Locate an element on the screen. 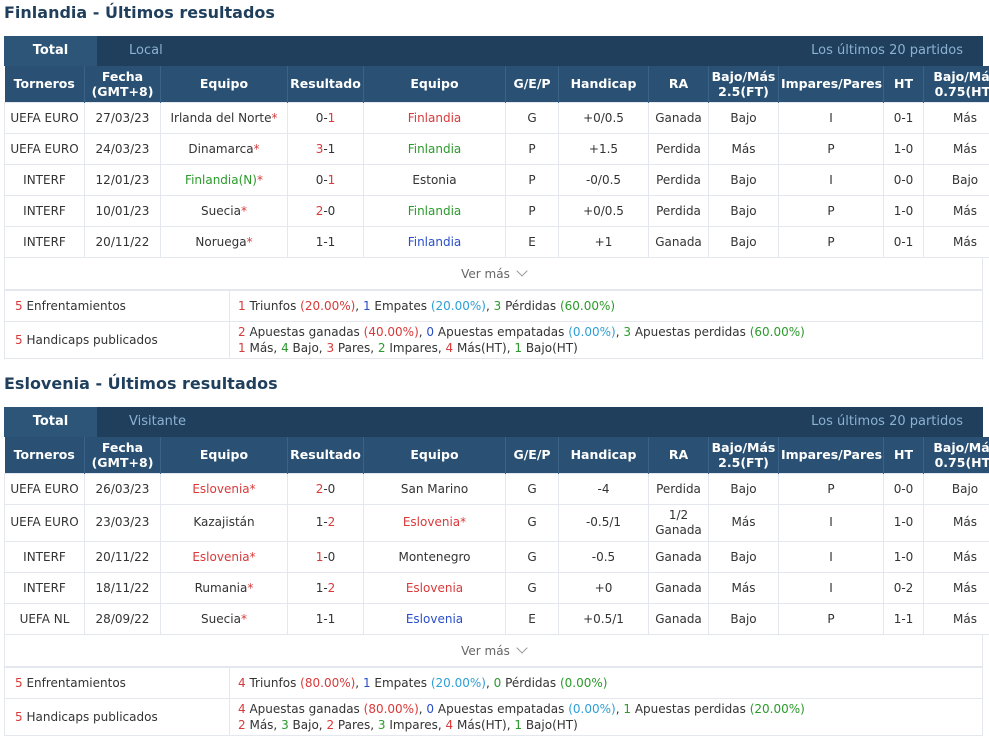  date-cell: 10/01/23 is located at coordinates (122, 210).